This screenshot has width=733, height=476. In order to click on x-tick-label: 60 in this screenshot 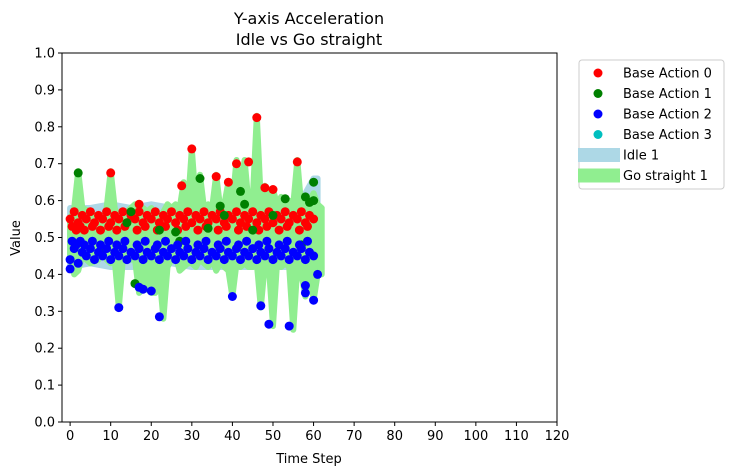, I will do `click(313, 436)`.